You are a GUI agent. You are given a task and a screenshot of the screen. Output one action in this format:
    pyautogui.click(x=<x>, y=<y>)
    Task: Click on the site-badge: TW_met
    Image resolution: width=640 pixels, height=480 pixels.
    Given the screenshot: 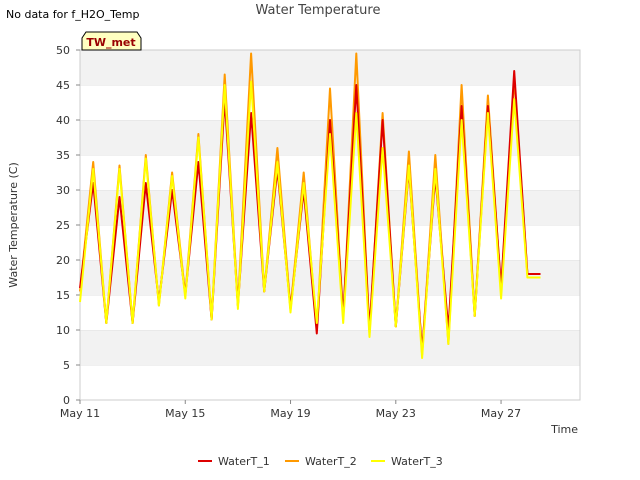 What is the action you would take?
    pyautogui.click(x=111, y=41)
    